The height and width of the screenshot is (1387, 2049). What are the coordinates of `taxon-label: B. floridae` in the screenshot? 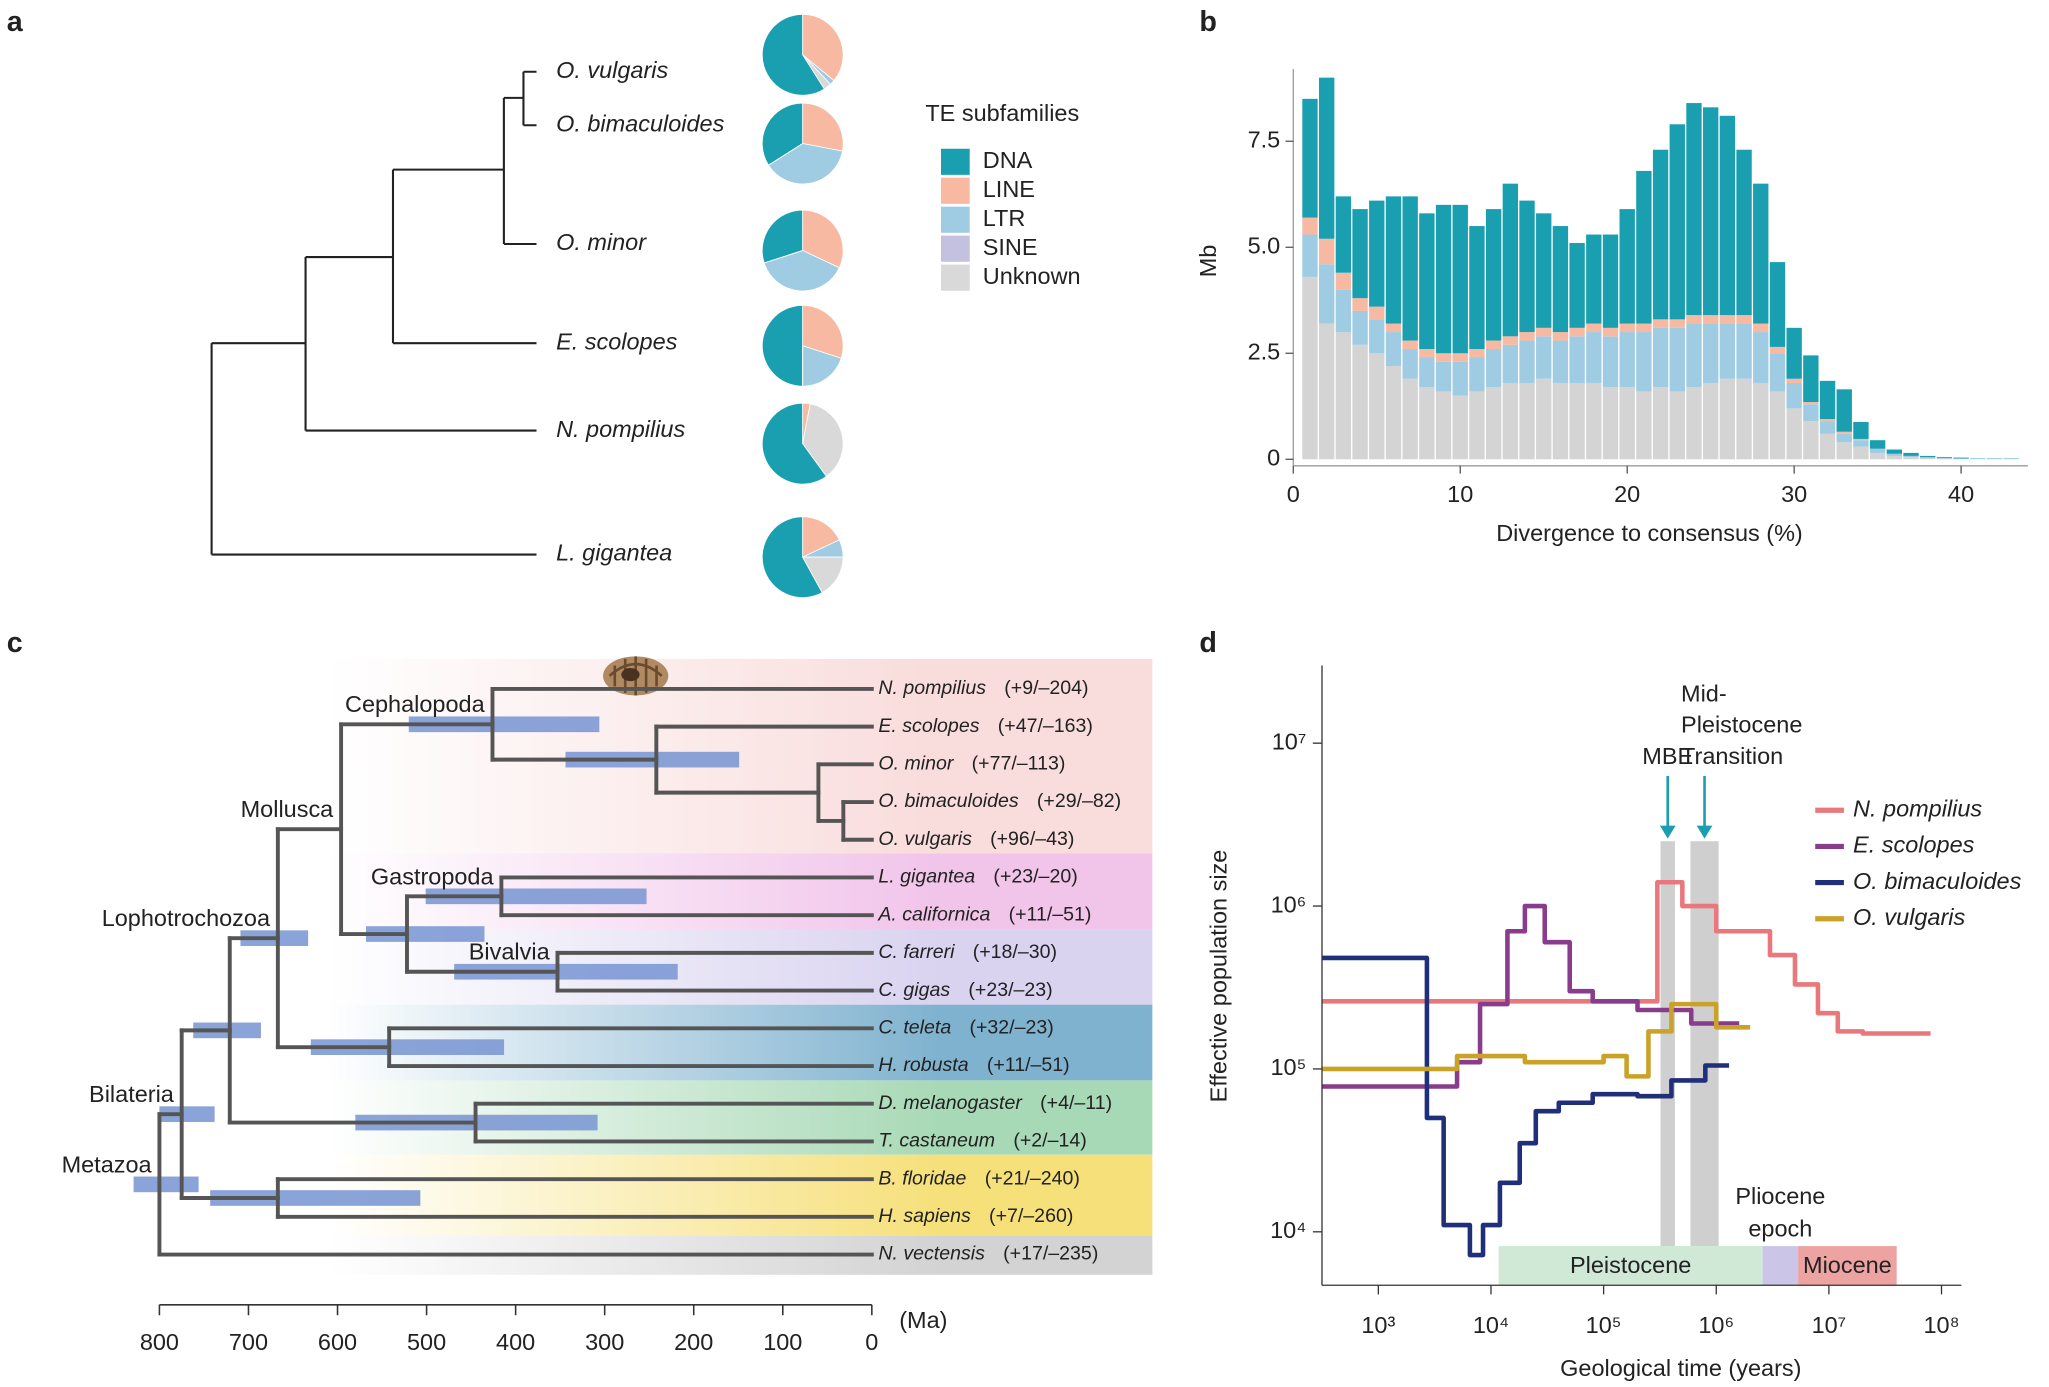 It's located at (922, 1178).